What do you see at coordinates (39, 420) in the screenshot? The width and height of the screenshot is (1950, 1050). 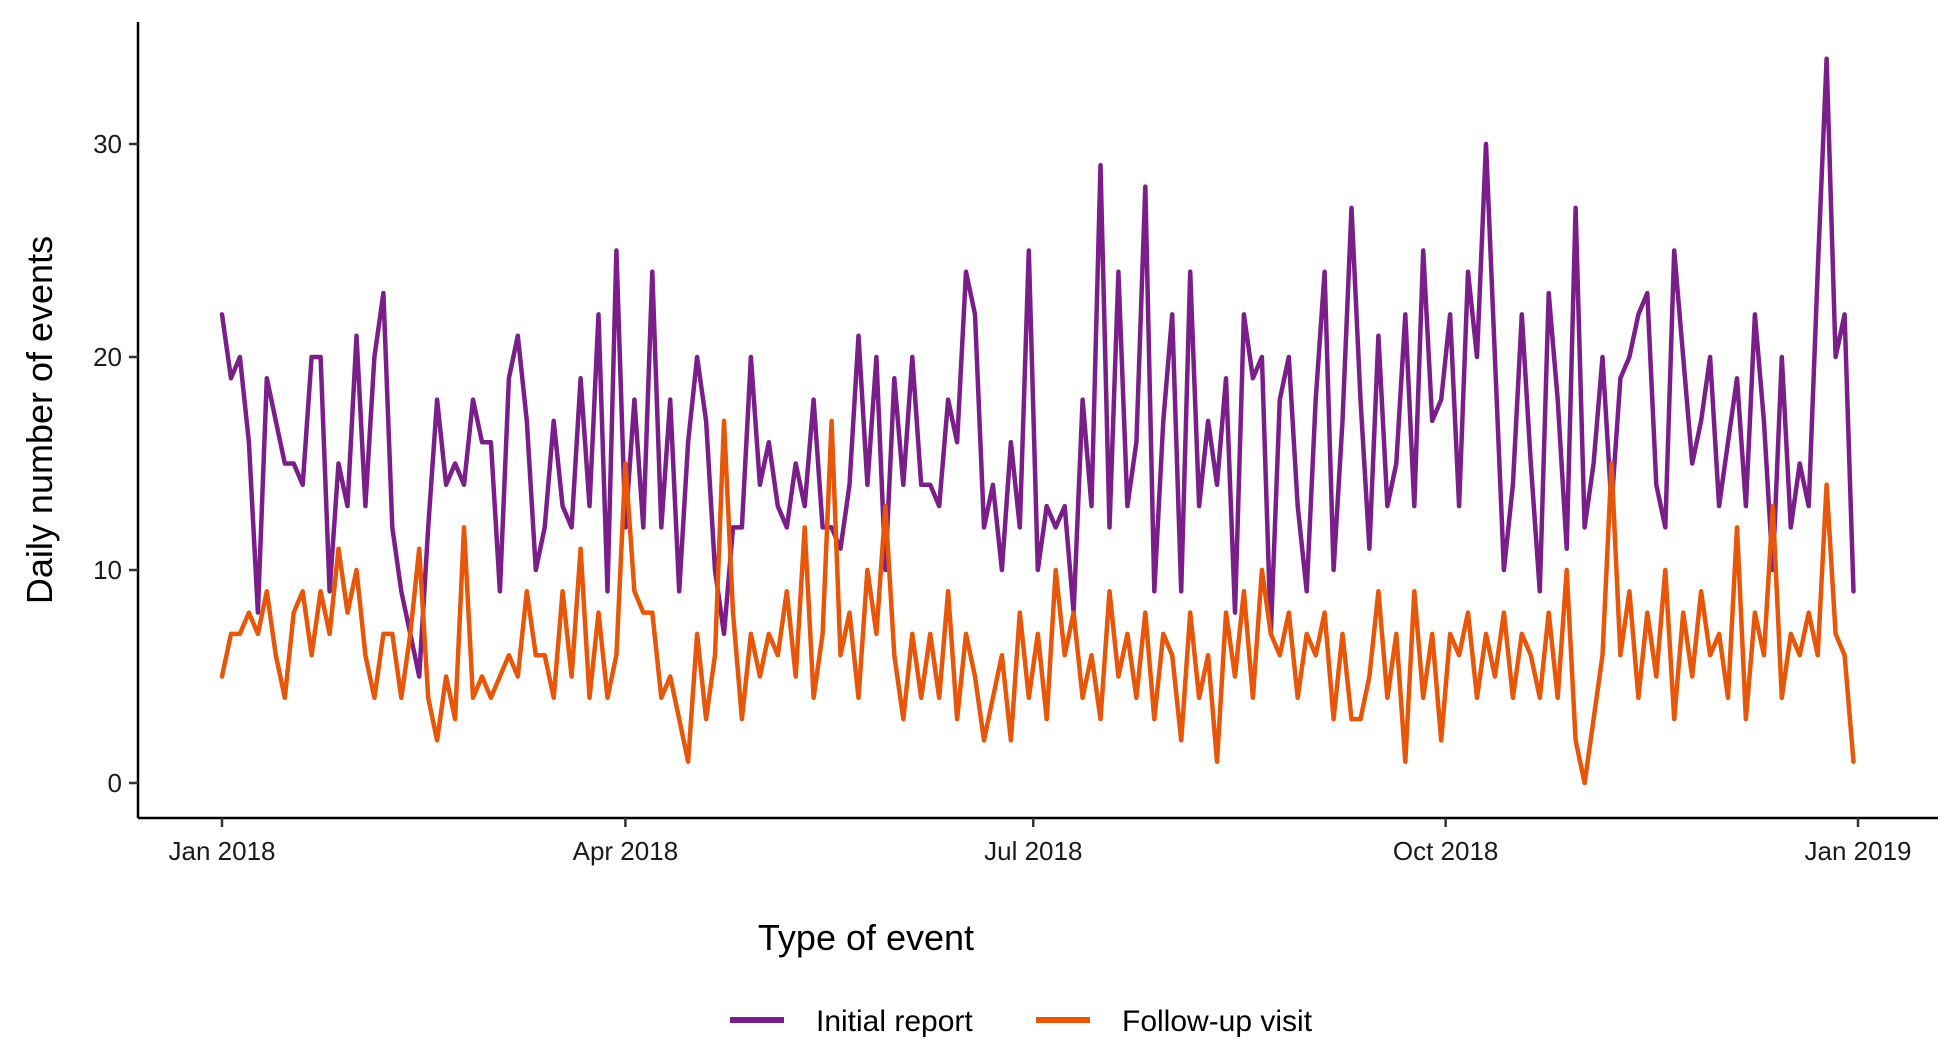 I see `y-axis-title: Daily number of events` at bounding box center [39, 420].